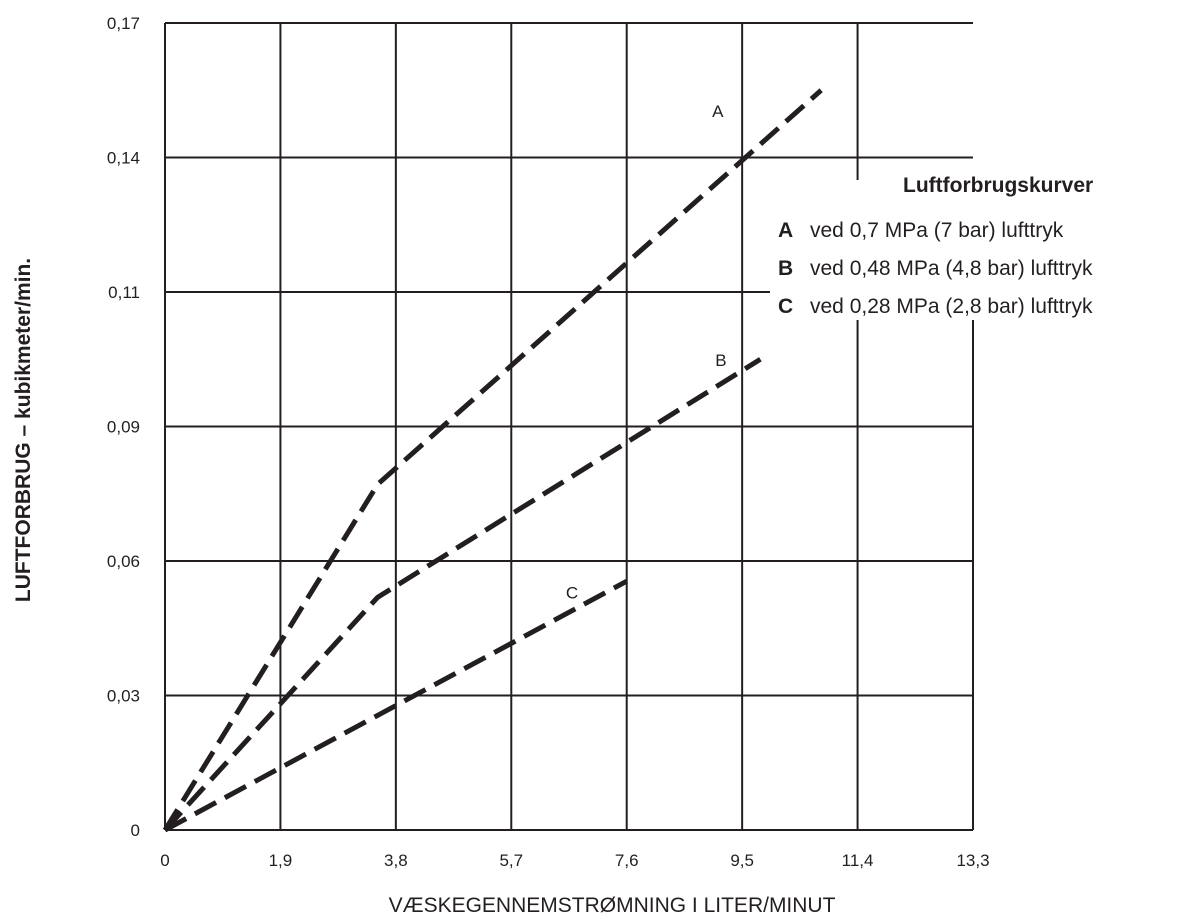 This screenshot has height=922, width=1181. What do you see at coordinates (718, 111) in the screenshot?
I see `curve-label-a: A` at bounding box center [718, 111].